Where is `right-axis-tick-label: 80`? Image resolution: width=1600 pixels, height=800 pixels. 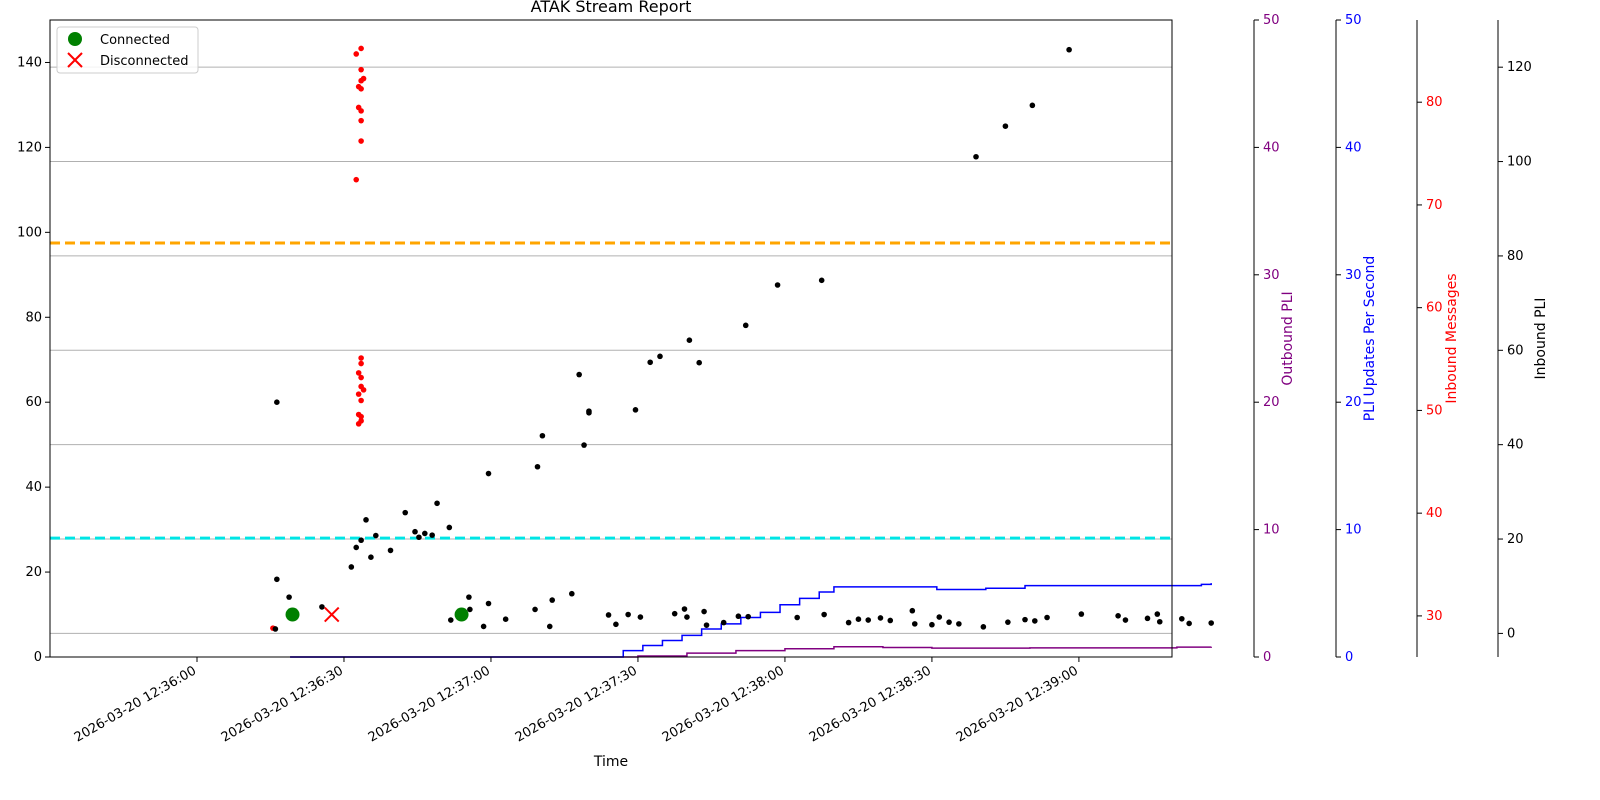
right-axis-tick-label: 80 is located at coordinates (1515, 256).